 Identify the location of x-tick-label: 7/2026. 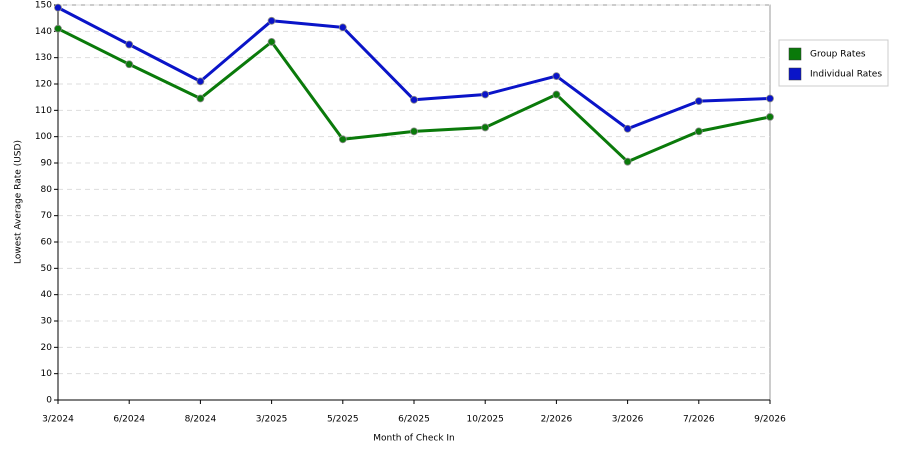
(699, 420).